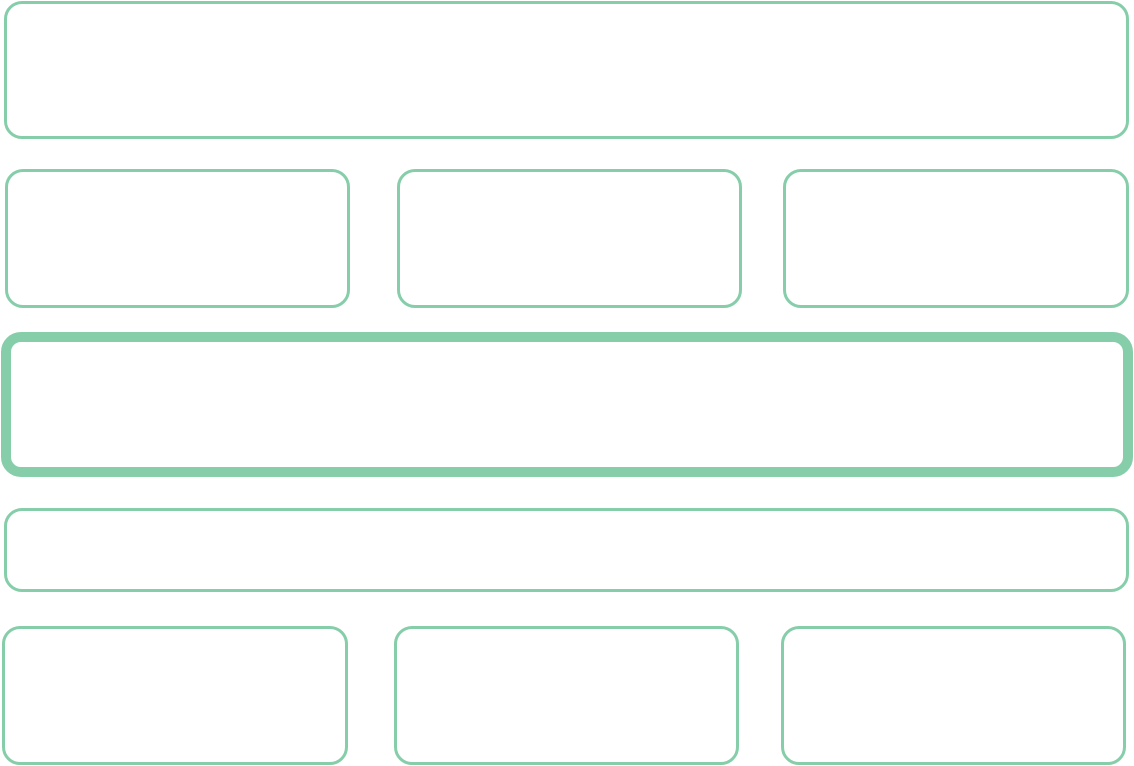 This screenshot has height=766, width=1134. What do you see at coordinates (569, 238) in the screenshot?
I see `card-row2-center` at bounding box center [569, 238].